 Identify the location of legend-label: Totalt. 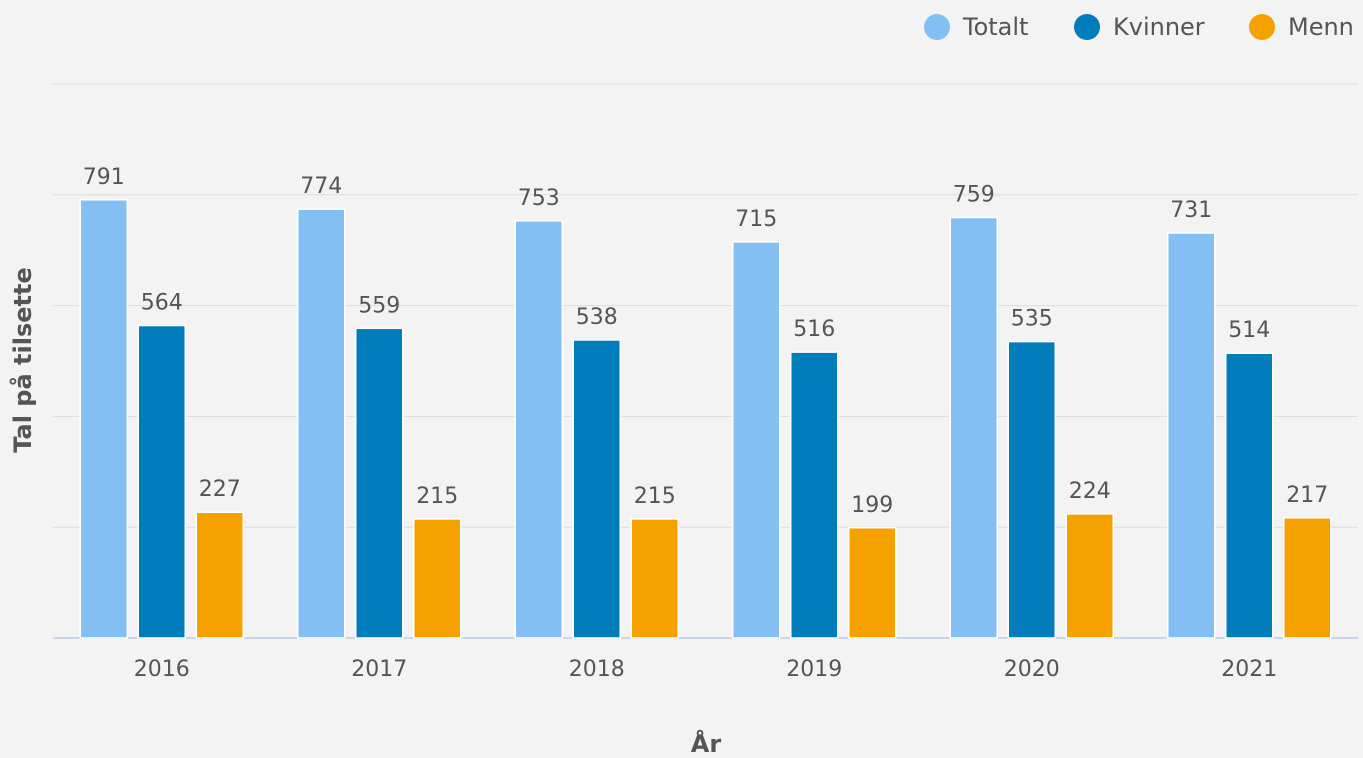
(995, 27).